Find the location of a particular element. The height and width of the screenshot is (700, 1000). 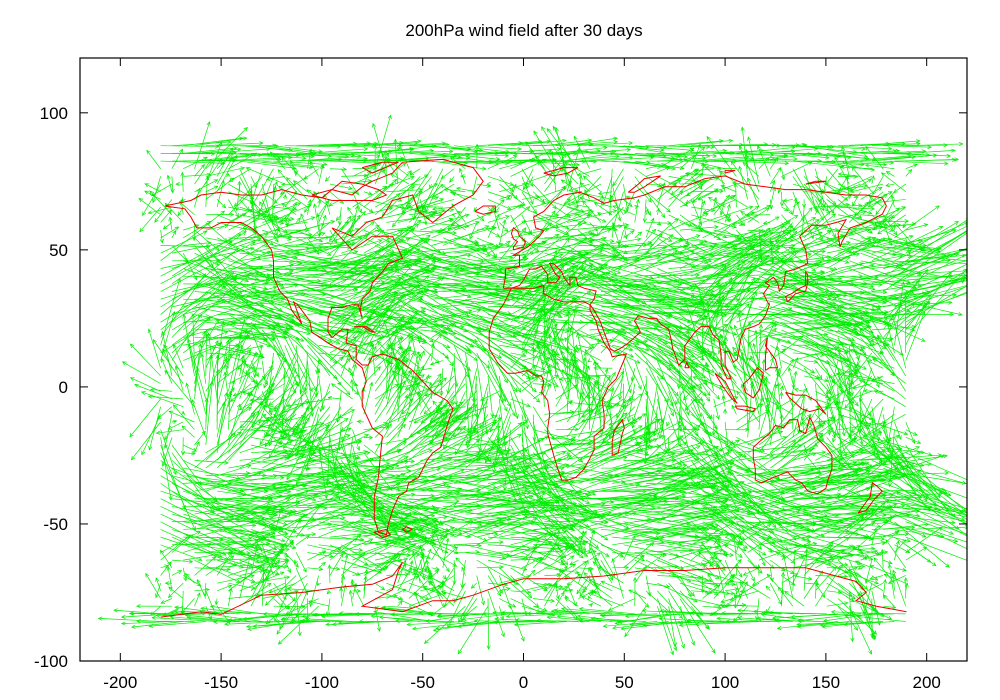

x-tick-label: -150 is located at coordinates (221, 682).